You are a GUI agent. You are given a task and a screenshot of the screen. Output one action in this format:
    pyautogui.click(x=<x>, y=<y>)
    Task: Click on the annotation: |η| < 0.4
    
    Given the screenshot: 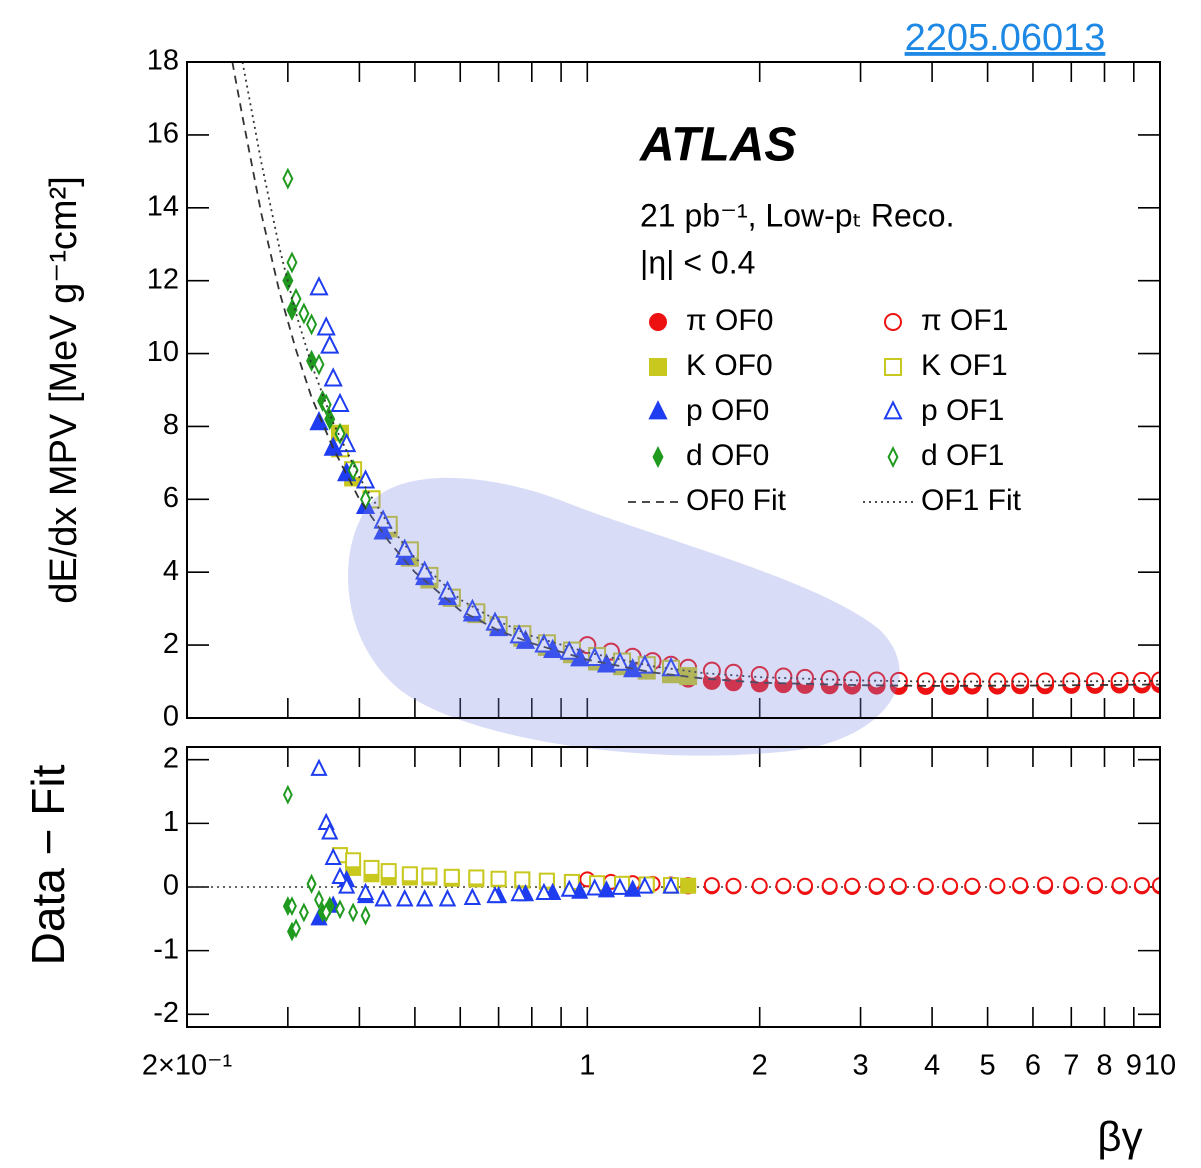 What is the action you would take?
    pyautogui.click(x=697, y=262)
    